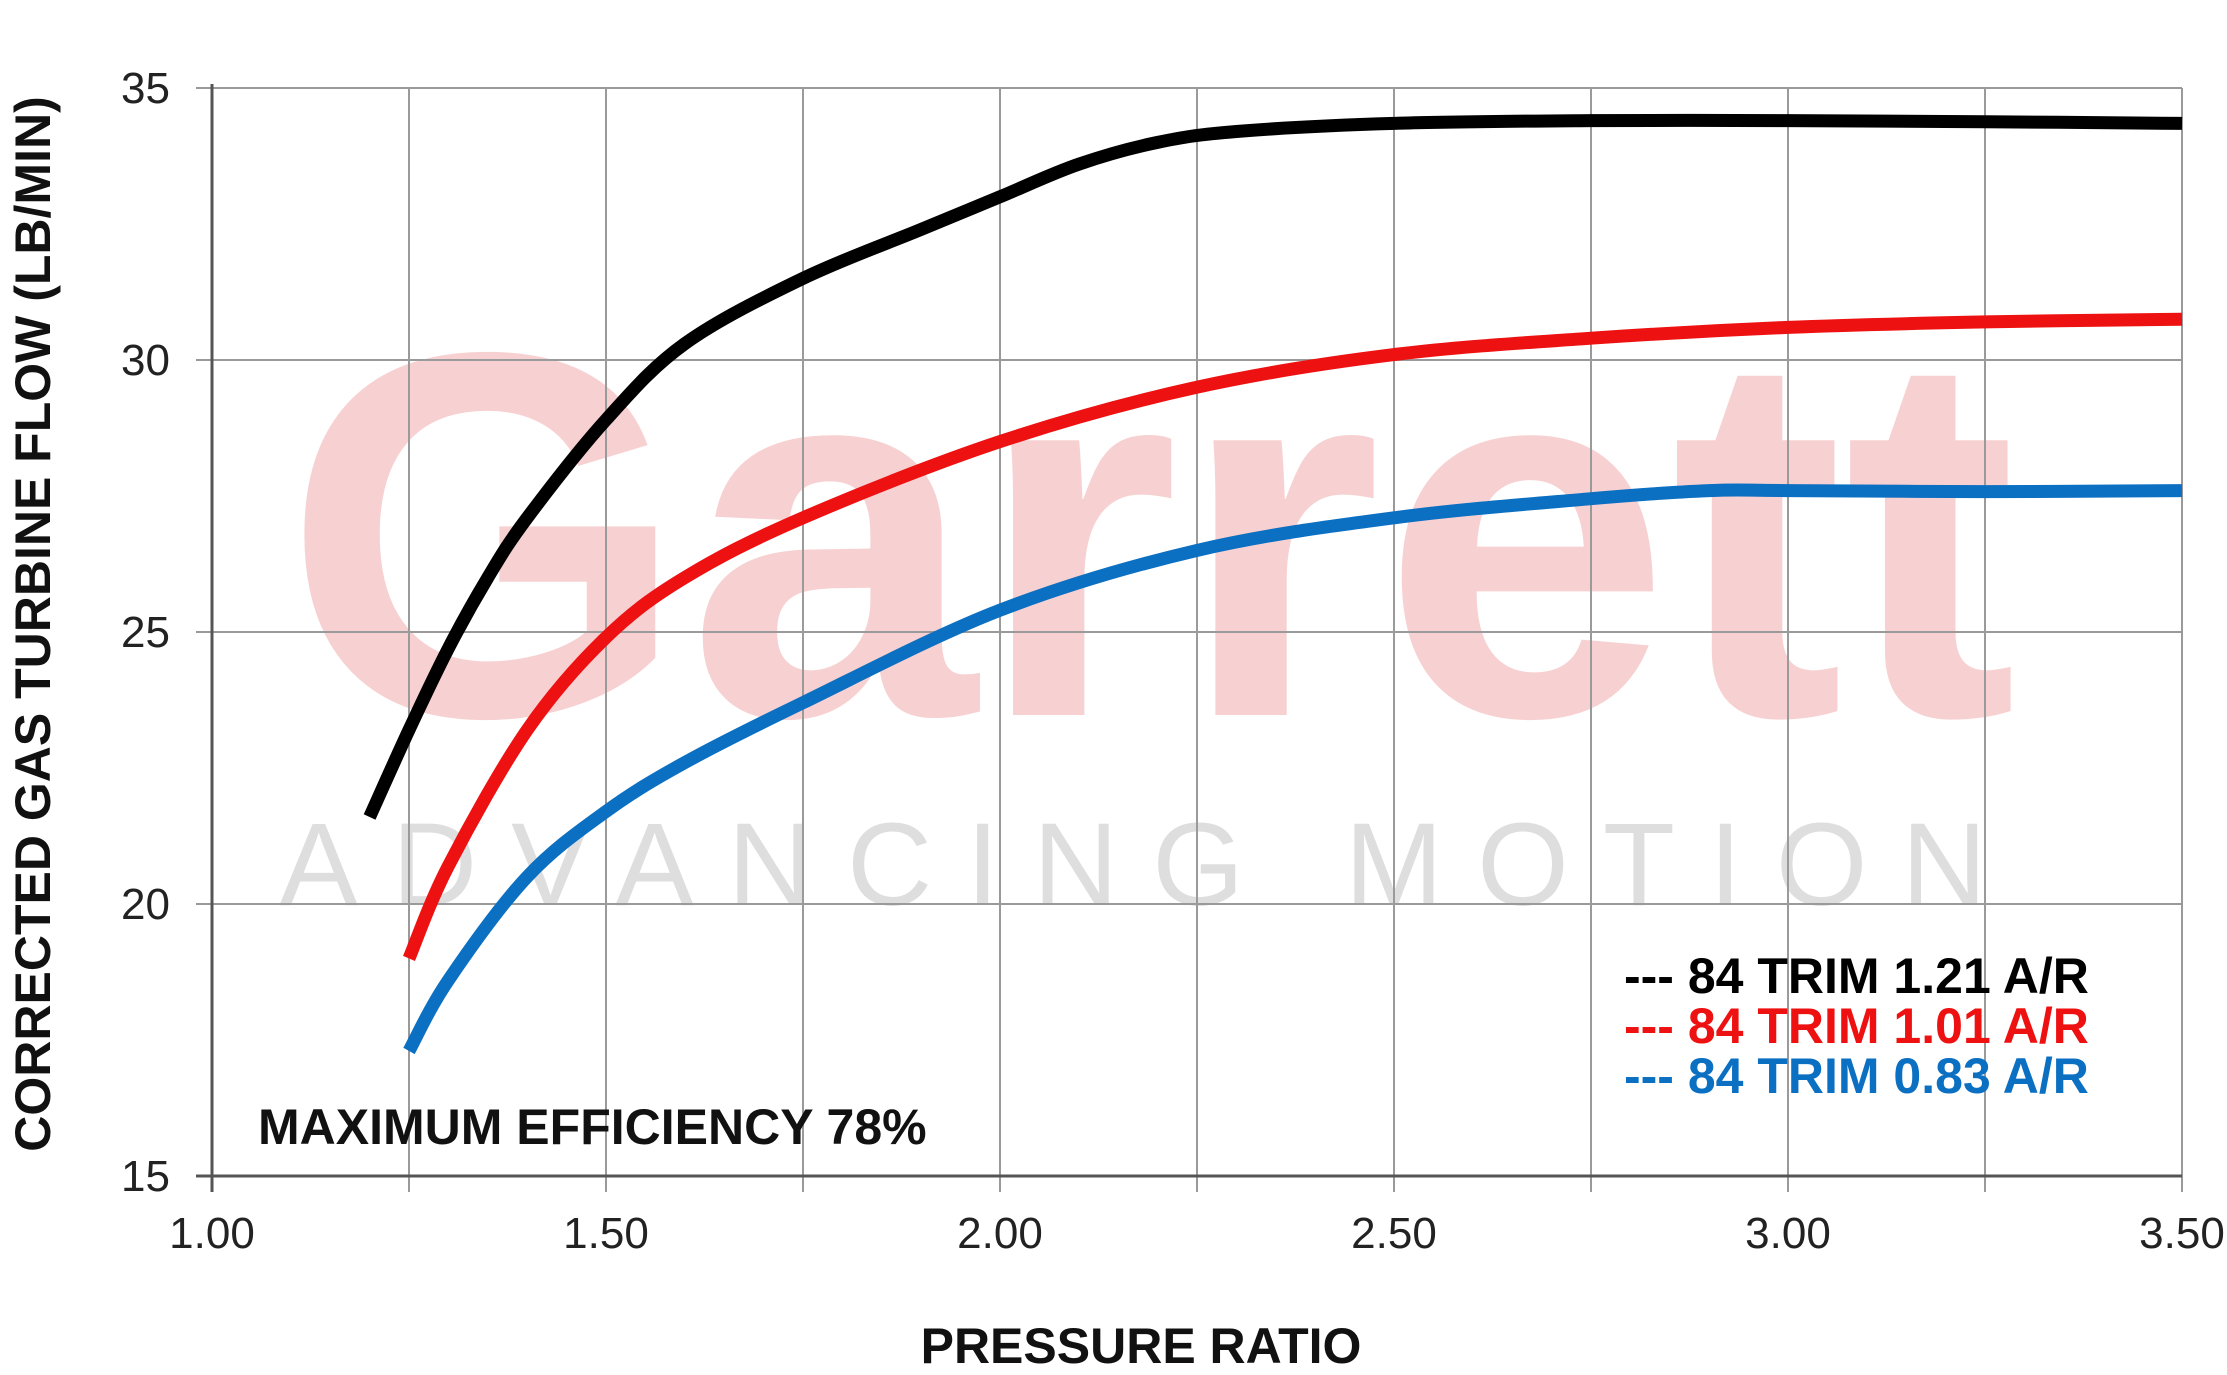  Describe the element at coordinates (145, 88) in the screenshot. I see `y-tick-label: 35` at that location.